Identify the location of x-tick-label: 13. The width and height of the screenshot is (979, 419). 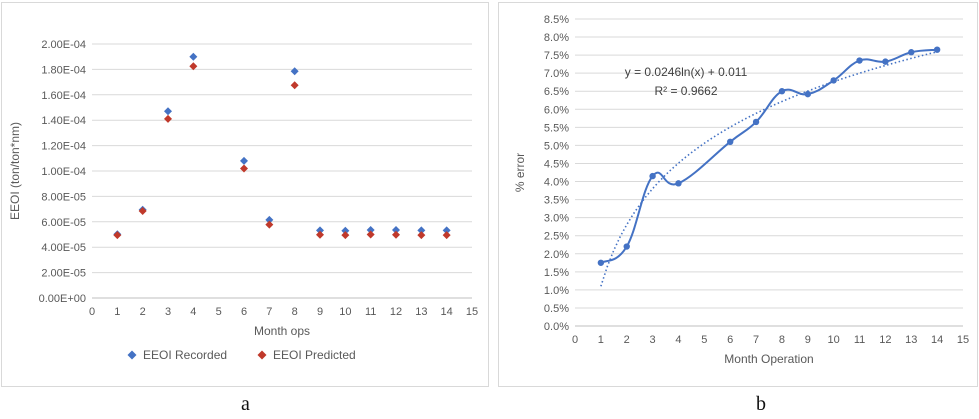
(911, 340).